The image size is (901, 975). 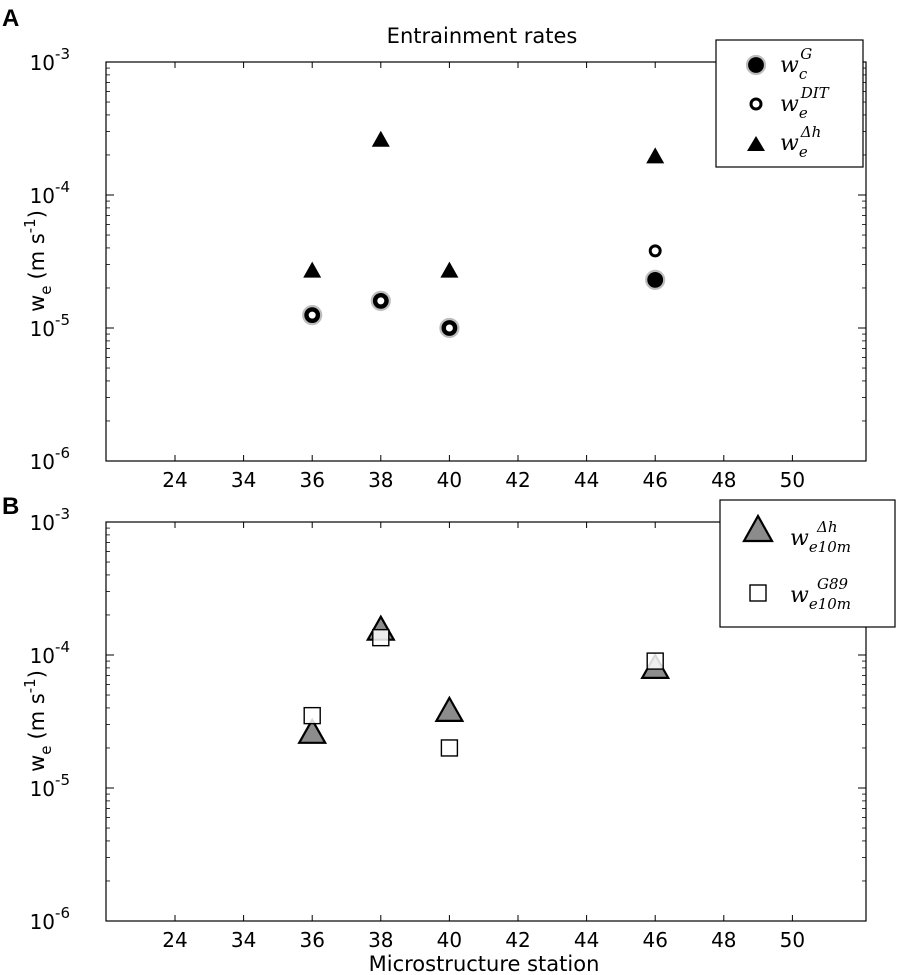 What do you see at coordinates (805, 103) in the screenshot?
I see `svg-text:weDIT: we DIT` at bounding box center [805, 103].